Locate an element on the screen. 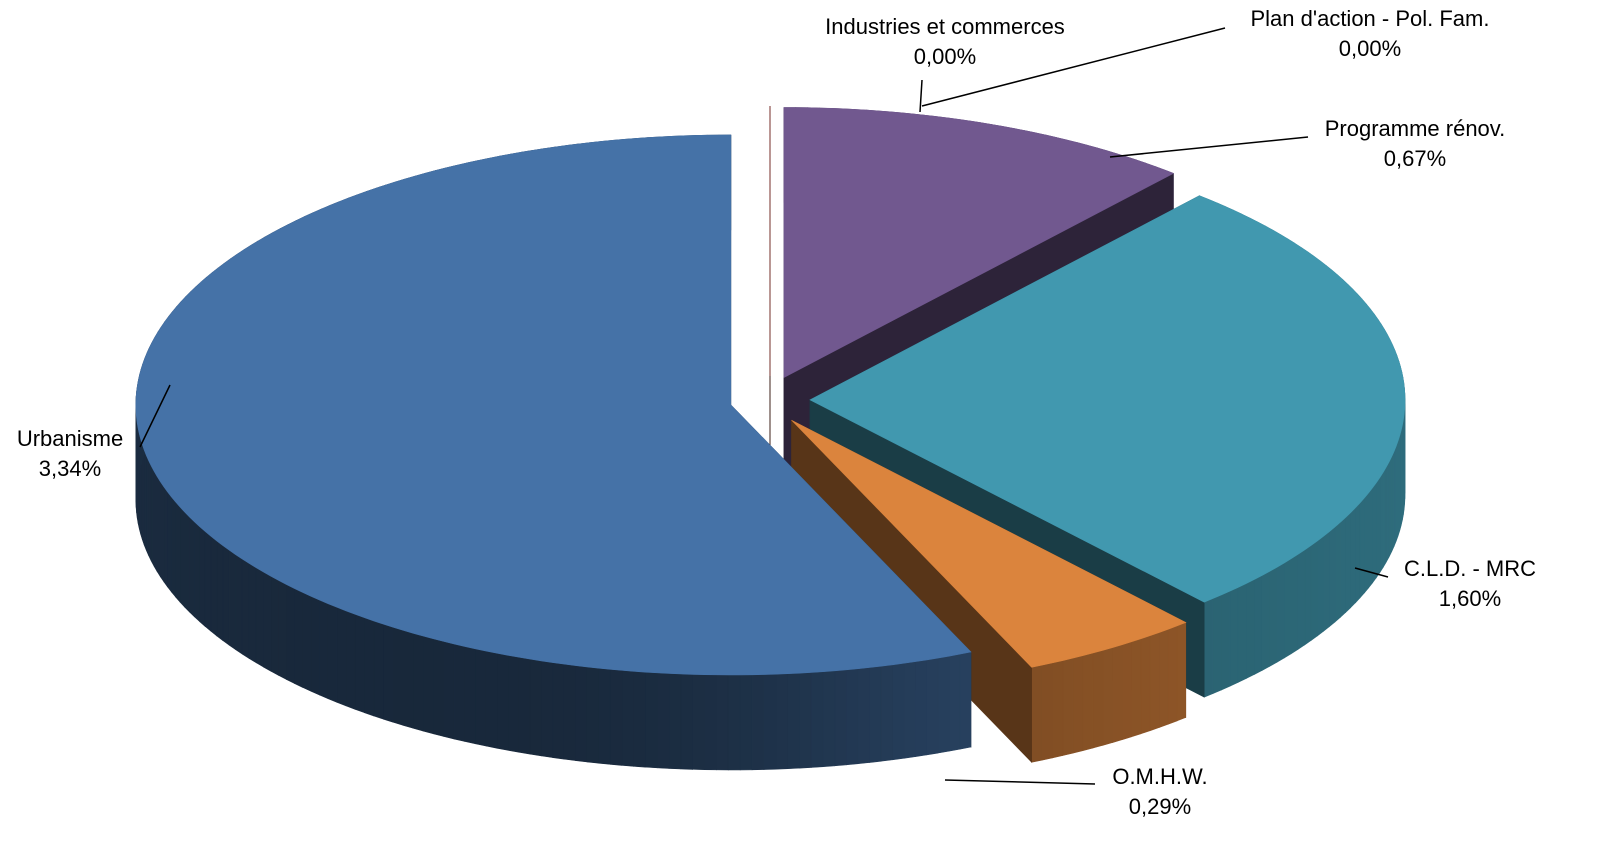  value-label: 0,29% is located at coordinates (1160, 806).